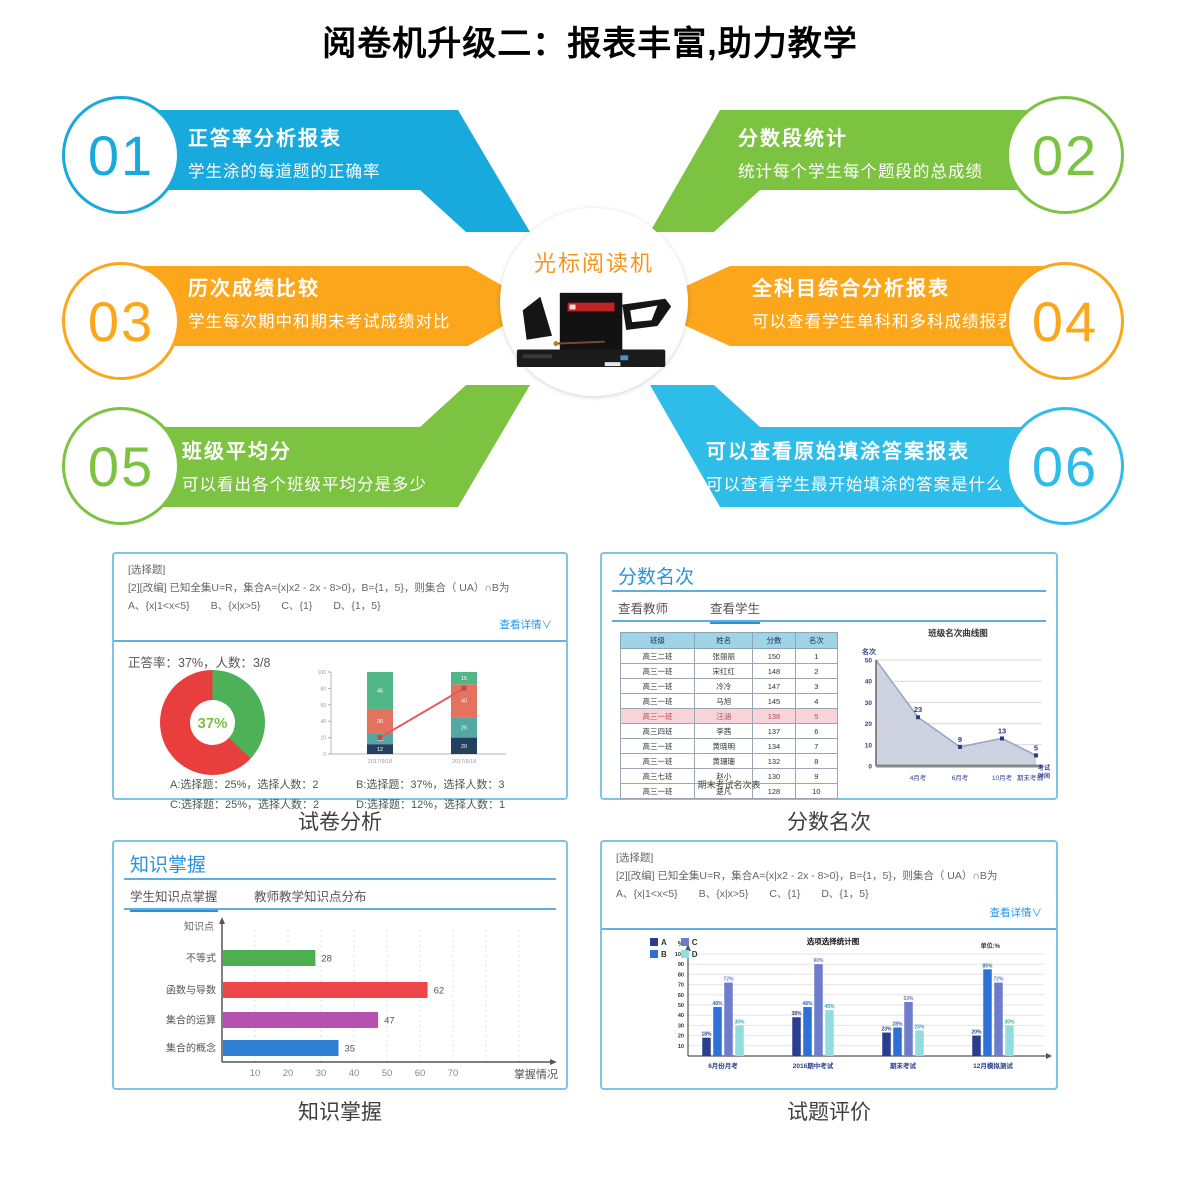 Image resolution: width=1180 pixels, height=1196 pixels. Describe the element at coordinates (852, 306) in the screenshot. I see `feature-ribbon-04: 全科目综合分析报表 可以查看学生单科和多科成绩报表` at that location.